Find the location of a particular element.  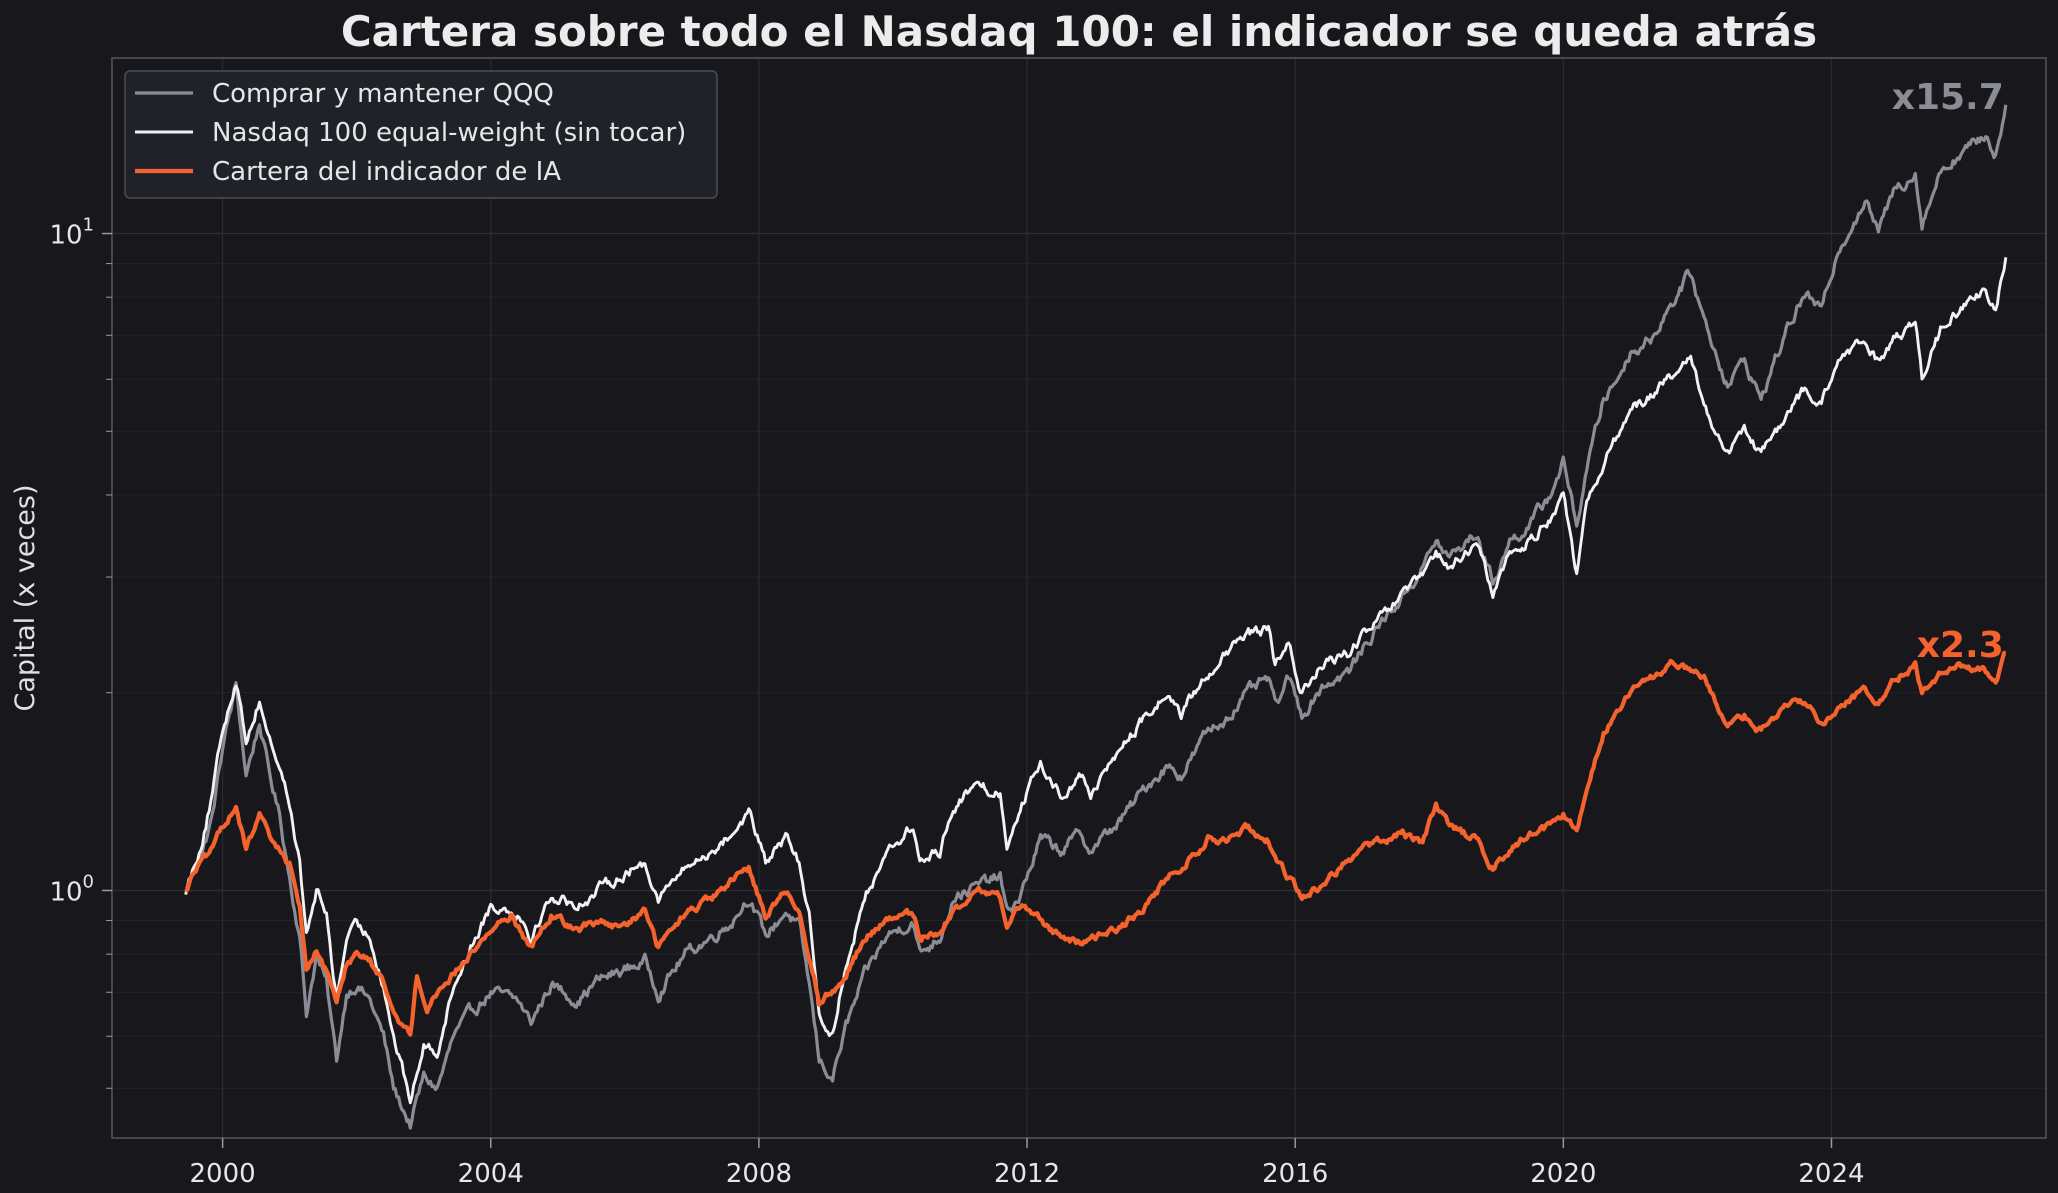

y-tick-label: 10⁰ is located at coordinates (71, 889).